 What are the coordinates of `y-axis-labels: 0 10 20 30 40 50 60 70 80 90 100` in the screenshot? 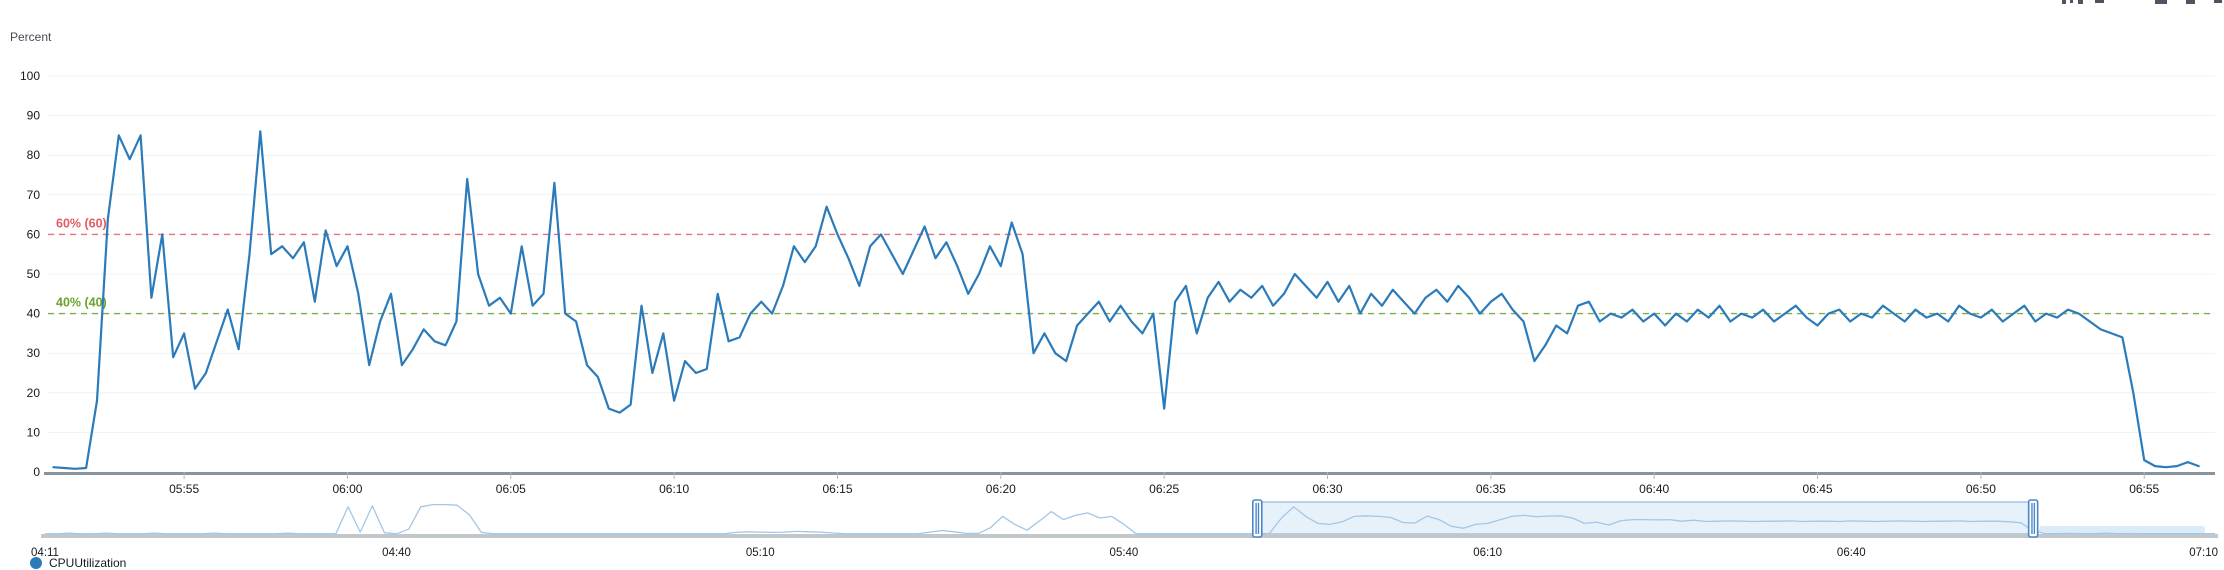 It's located at (30, 274).